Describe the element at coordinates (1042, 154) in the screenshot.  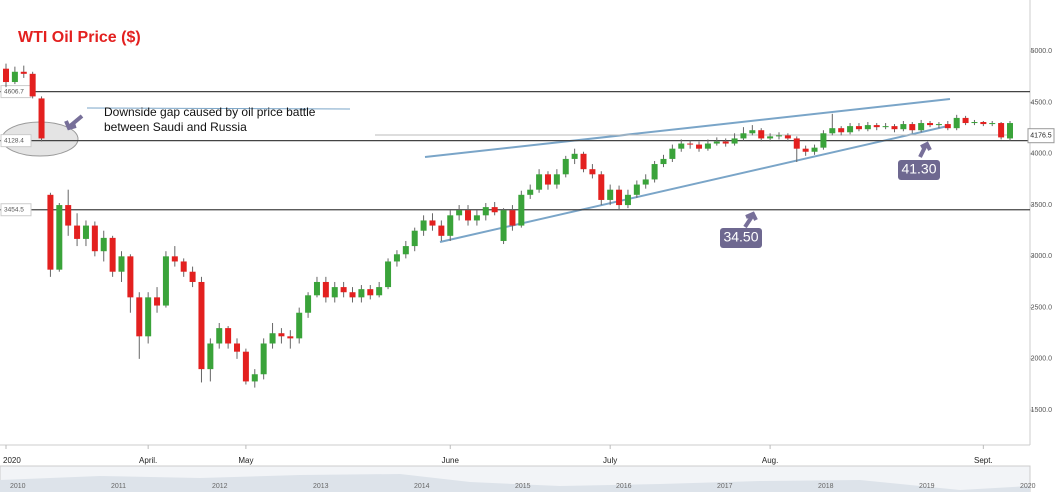
I see `y-tick-label: 4000.0` at that location.